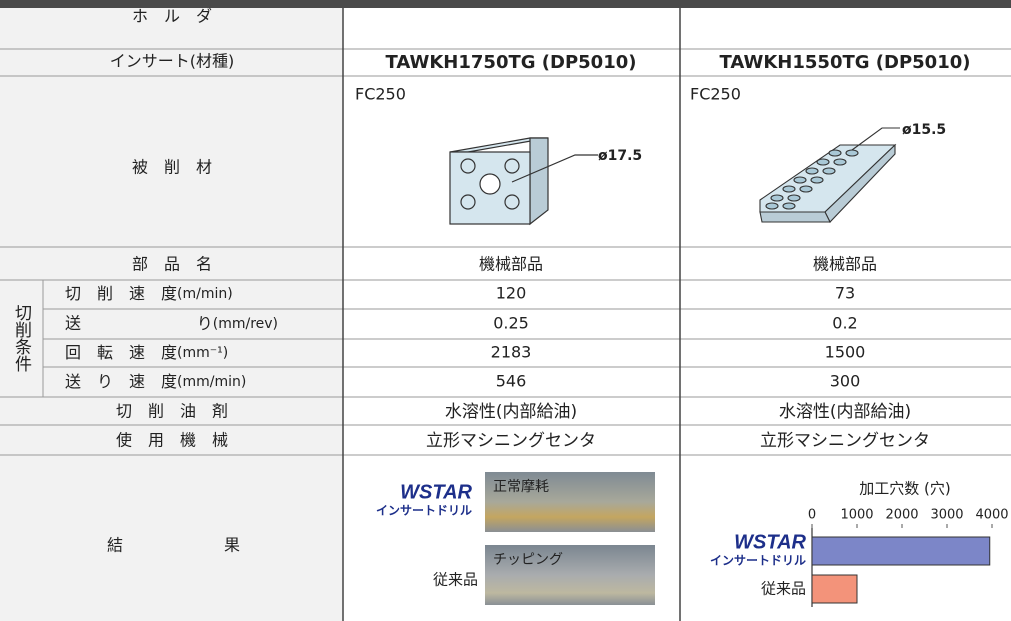 This screenshot has height=621, width=1011. What do you see at coordinates (845, 352) in the screenshot?
I see `condition-value: 1500` at bounding box center [845, 352].